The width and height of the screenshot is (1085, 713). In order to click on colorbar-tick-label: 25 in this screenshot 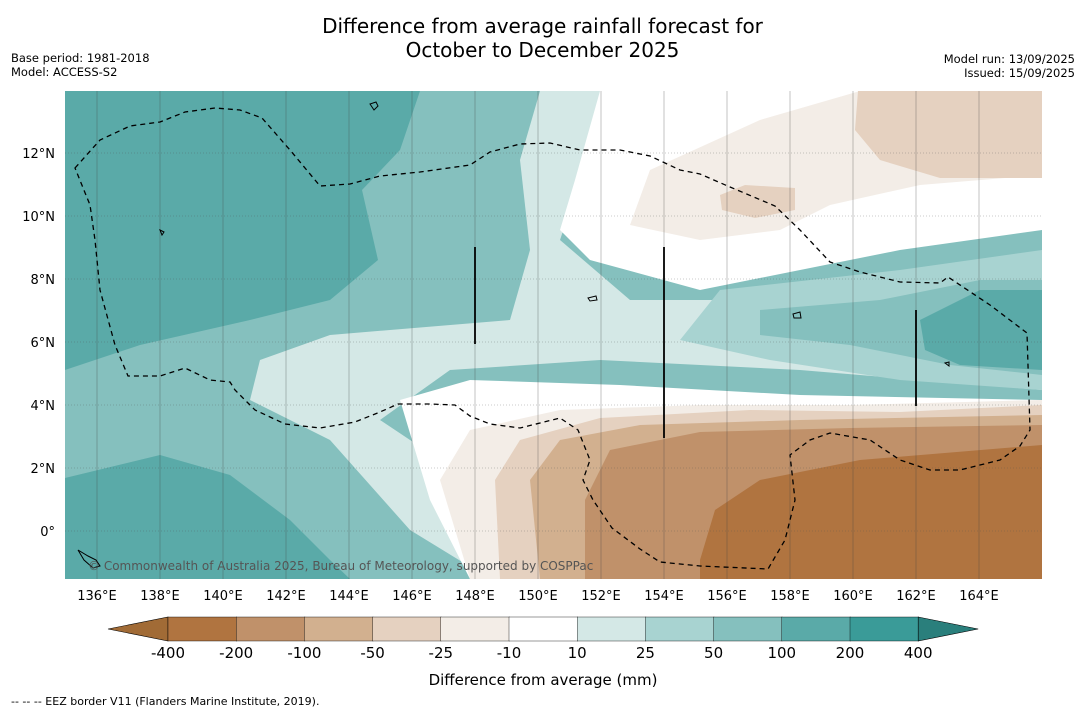, I will do `click(645, 653)`.